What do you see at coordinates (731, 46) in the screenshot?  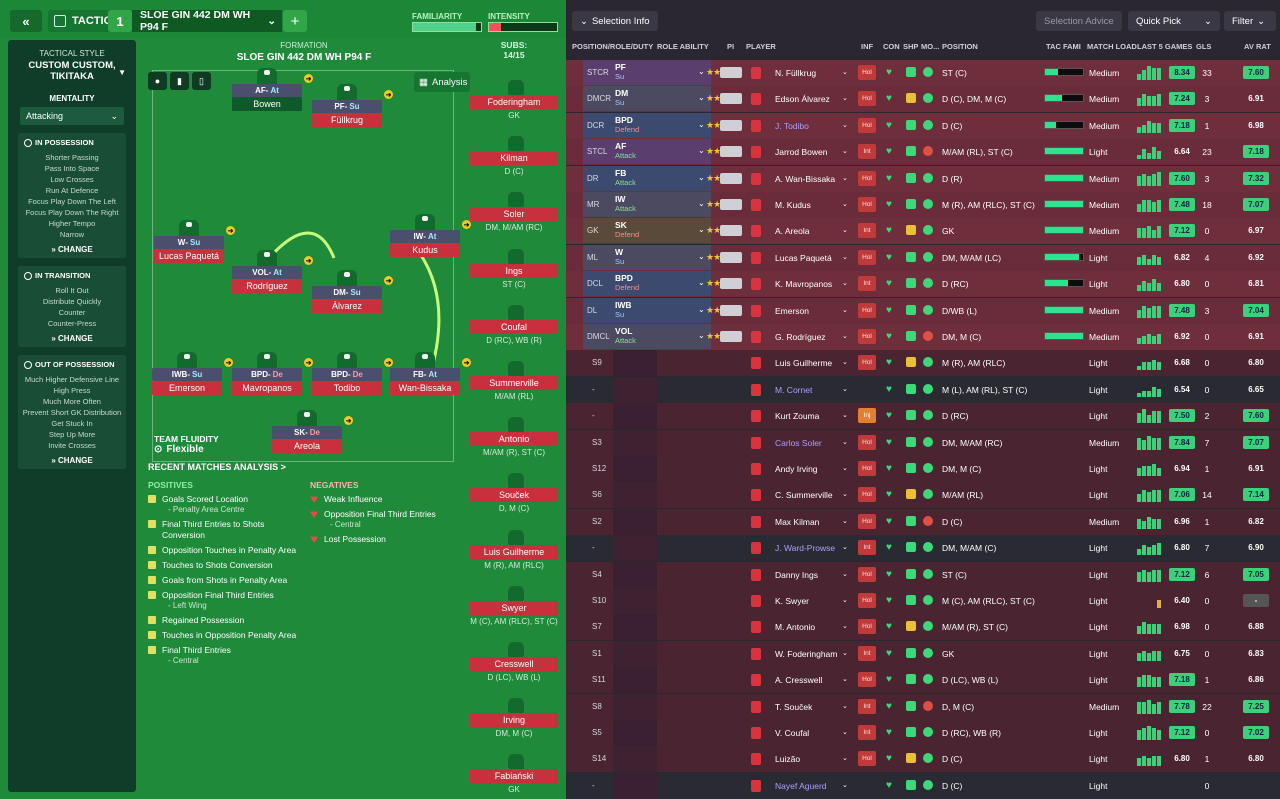 I see `column-header: PI` at bounding box center [731, 46].